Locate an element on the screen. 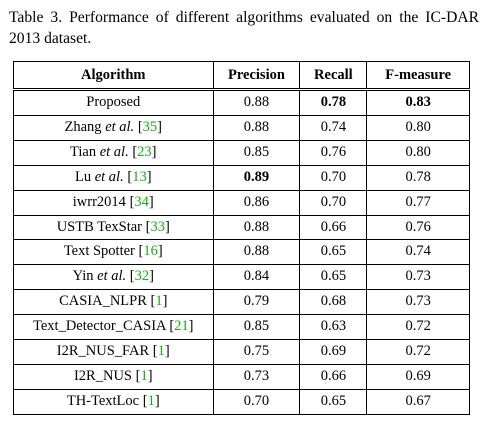  fmeasure-cell: 0.78 is located at coordinates (418, 177).